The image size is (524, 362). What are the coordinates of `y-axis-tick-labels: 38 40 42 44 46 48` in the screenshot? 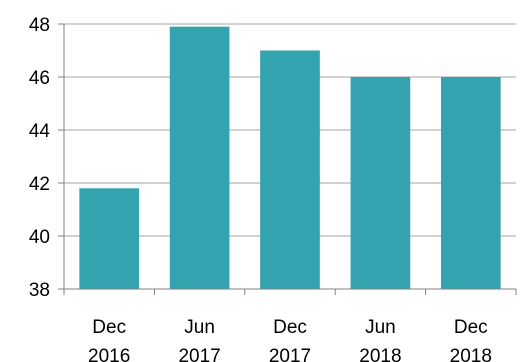 It's located at (40, 158).